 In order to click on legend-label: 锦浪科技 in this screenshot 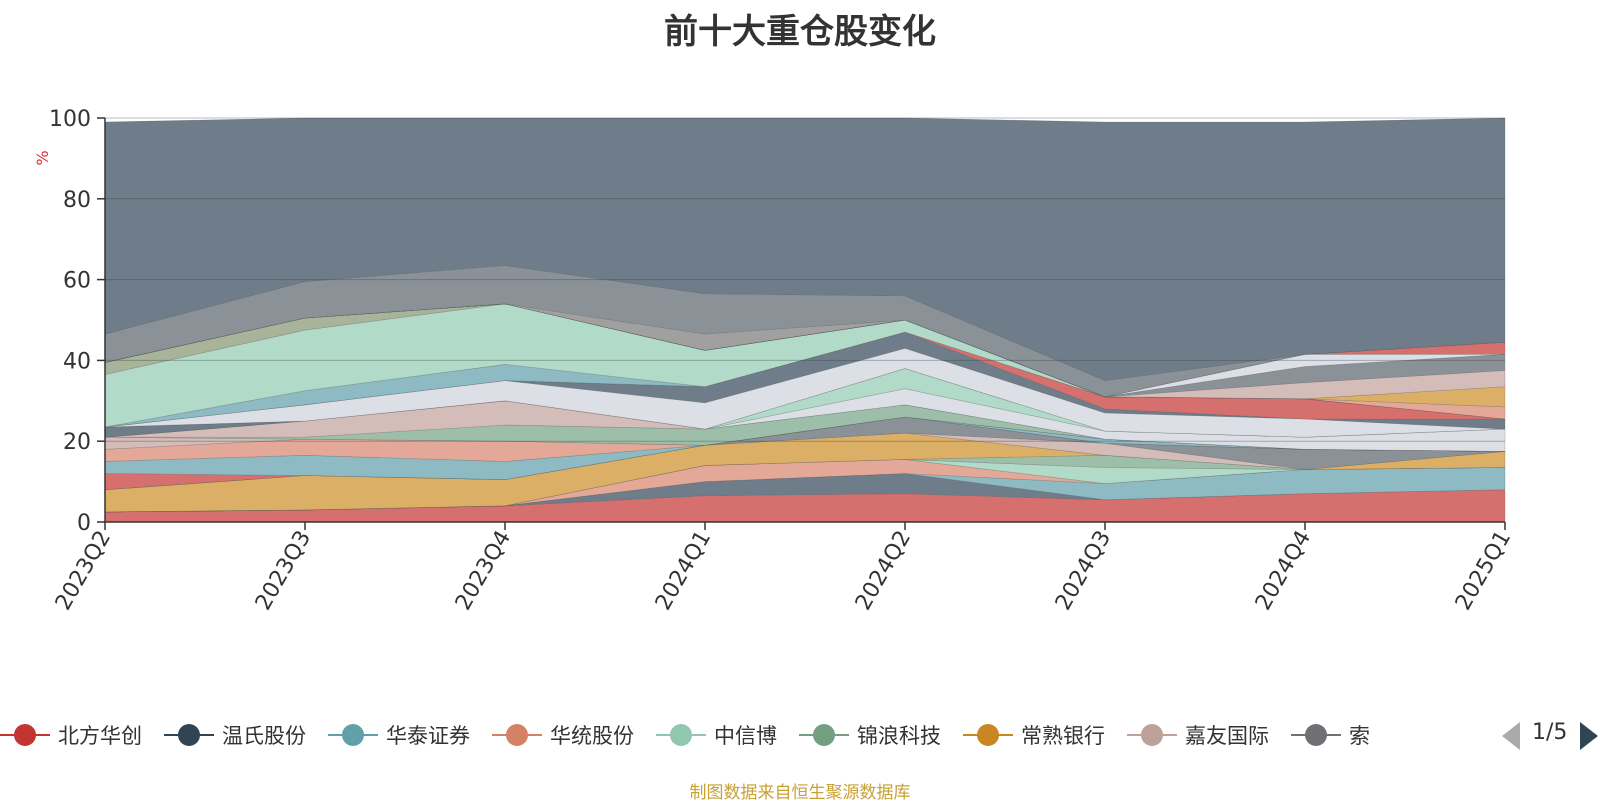, I will do `click(899, 736)`.